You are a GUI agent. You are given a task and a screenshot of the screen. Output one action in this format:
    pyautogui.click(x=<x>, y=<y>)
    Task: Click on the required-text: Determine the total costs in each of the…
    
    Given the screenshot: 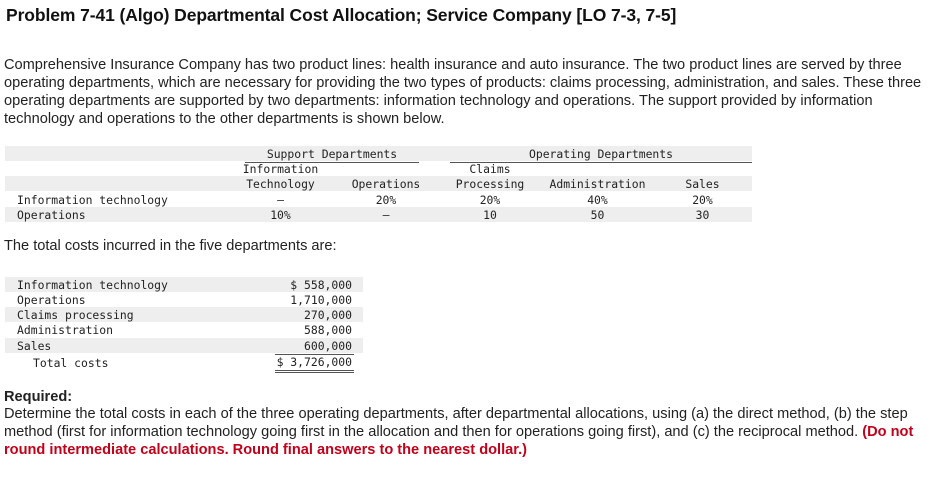 What is the action you would take?
    pyautogui.click(x=469, y=432)
    